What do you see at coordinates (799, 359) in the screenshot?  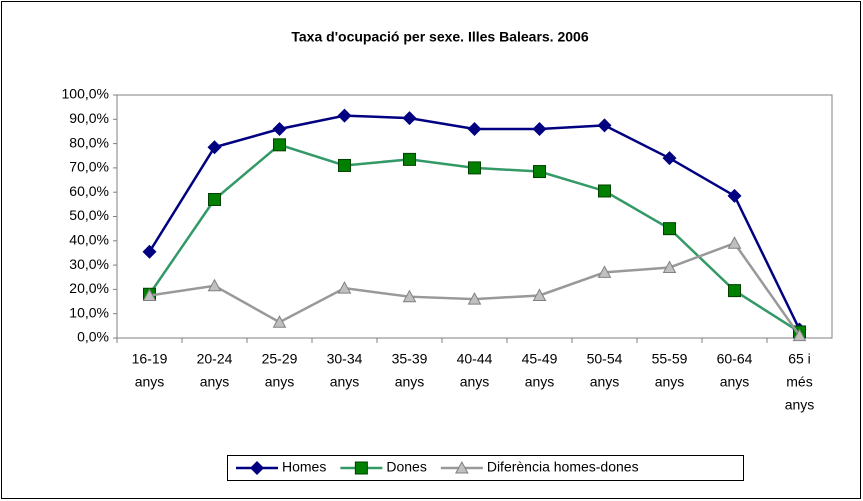 I see `x-tick-label: 65 i` at bounding box center [799, 359].